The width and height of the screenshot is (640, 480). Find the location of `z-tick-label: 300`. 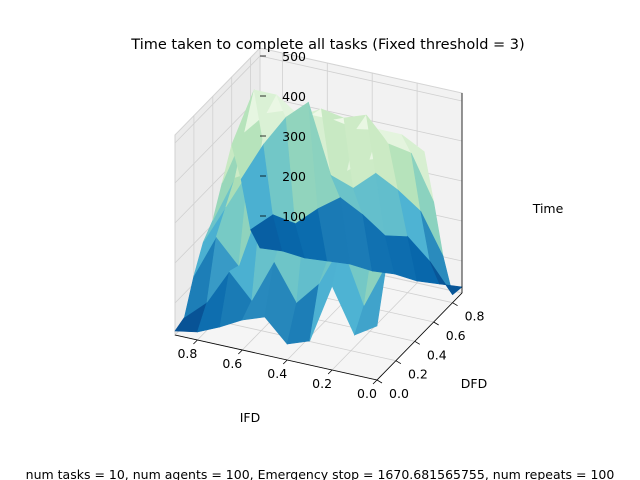

z-tick-label: 300 is located at coordinates (294, 136).